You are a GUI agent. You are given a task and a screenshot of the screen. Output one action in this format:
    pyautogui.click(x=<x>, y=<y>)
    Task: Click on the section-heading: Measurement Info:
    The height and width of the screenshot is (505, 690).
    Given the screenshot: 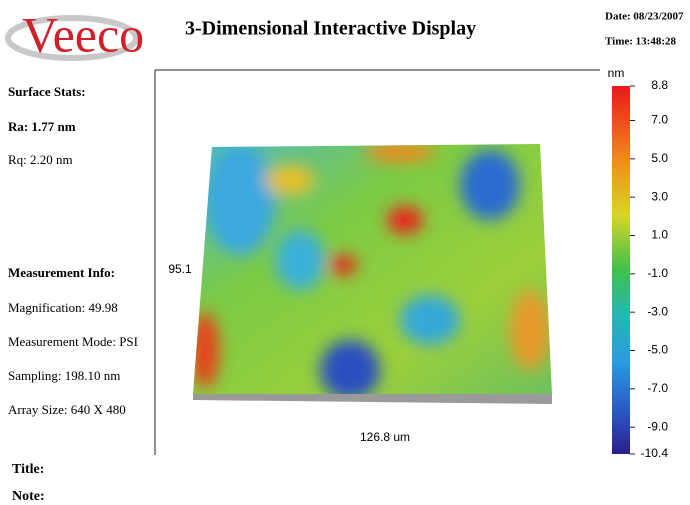 What is the action you would take?
    pyautogui.click(x=61, y=272)
    